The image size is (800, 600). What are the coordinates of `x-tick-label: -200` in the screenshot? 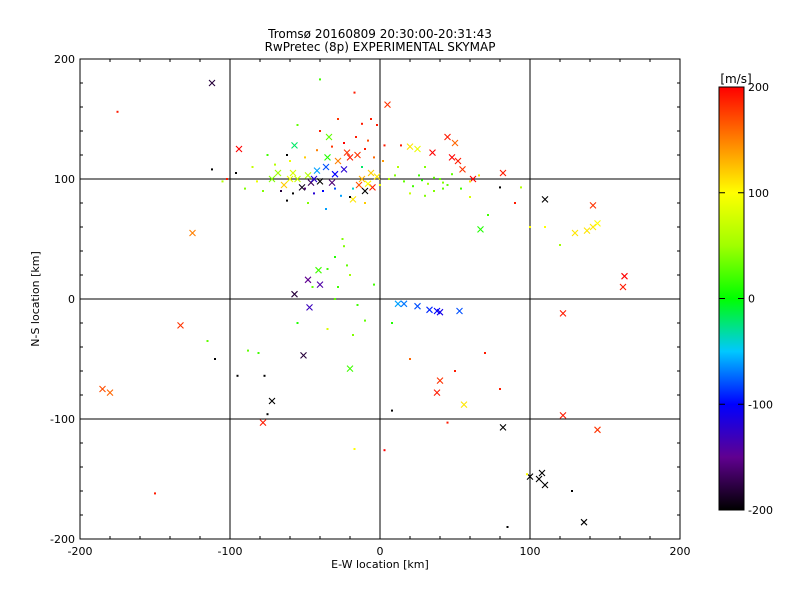 It's located at (80, 551).